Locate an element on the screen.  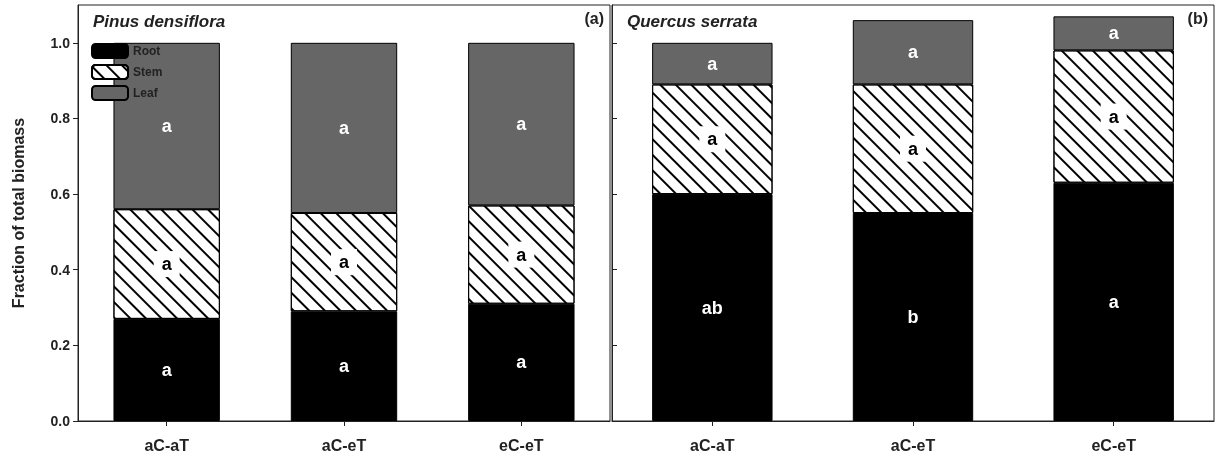
y-tick-label: 0.2 is located at coordinates (60, 345).